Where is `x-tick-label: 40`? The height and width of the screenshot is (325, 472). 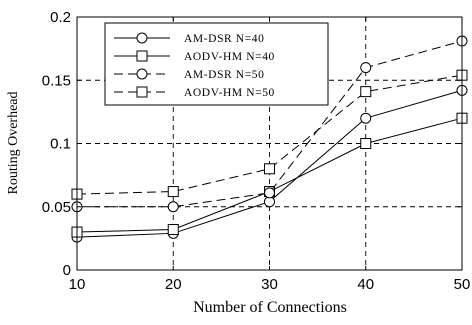
x-tick-label: 40 is located at coordinates (365, 284).